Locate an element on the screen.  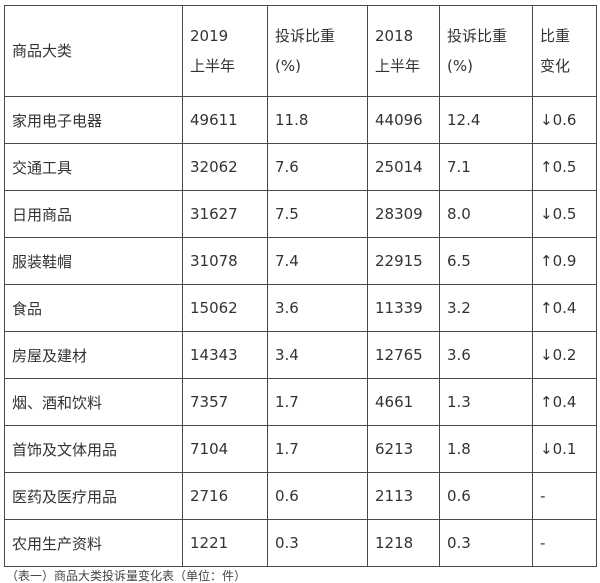
cell-pct-2018: 6.5 is located at coordinates (486, 261).